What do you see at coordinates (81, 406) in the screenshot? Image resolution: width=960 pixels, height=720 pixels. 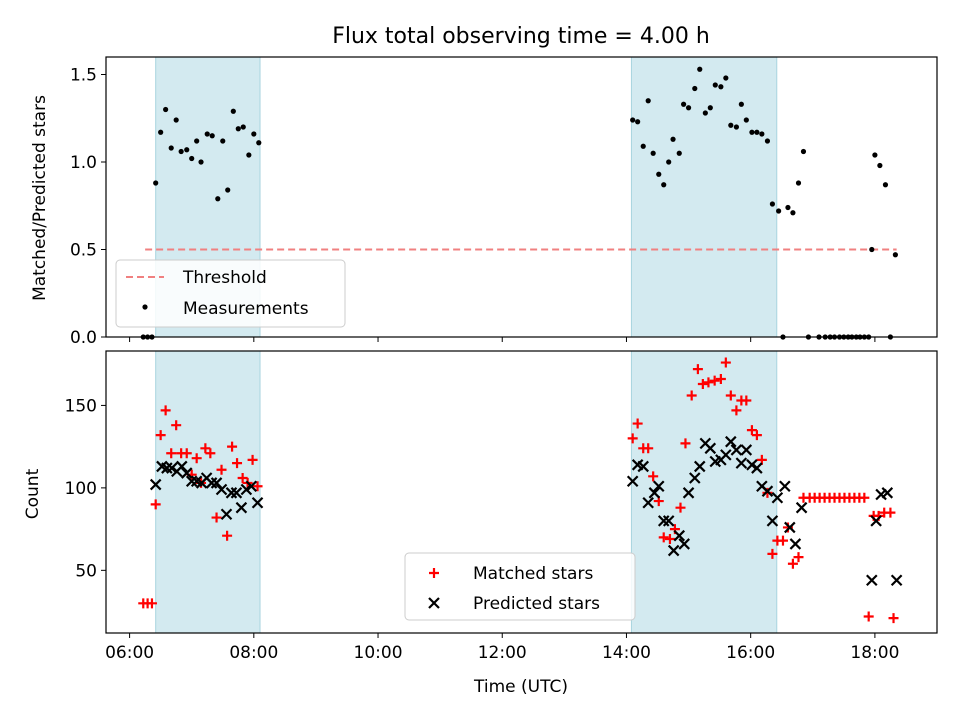 I see `y-tick-label: 150` at bounding box center [81, 406].